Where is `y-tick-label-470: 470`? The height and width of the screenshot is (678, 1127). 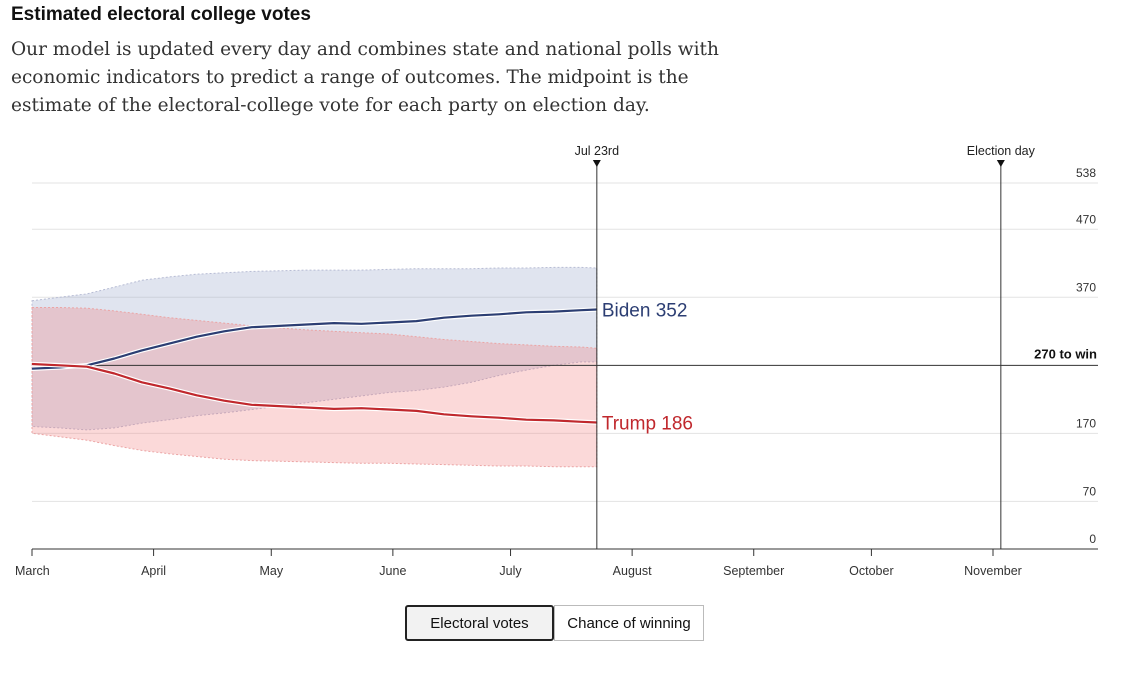 y-tick-label-470: 470 is located at coordinates (1086, 219).